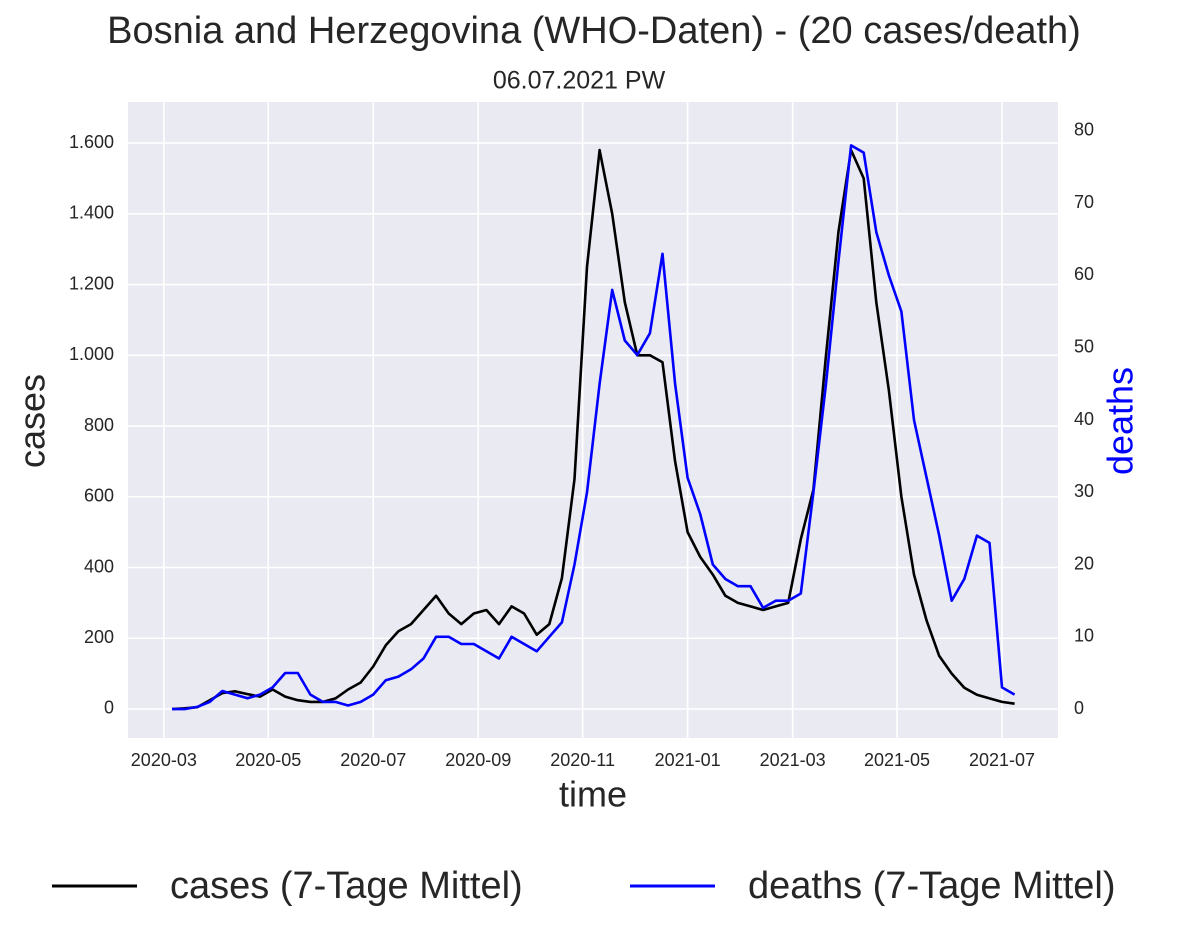 This screenshot has height=946, width=1182. Describe the element at coordinates (1084, 636) in the screenshot. I see `y2-tick-label: 10` at that location.